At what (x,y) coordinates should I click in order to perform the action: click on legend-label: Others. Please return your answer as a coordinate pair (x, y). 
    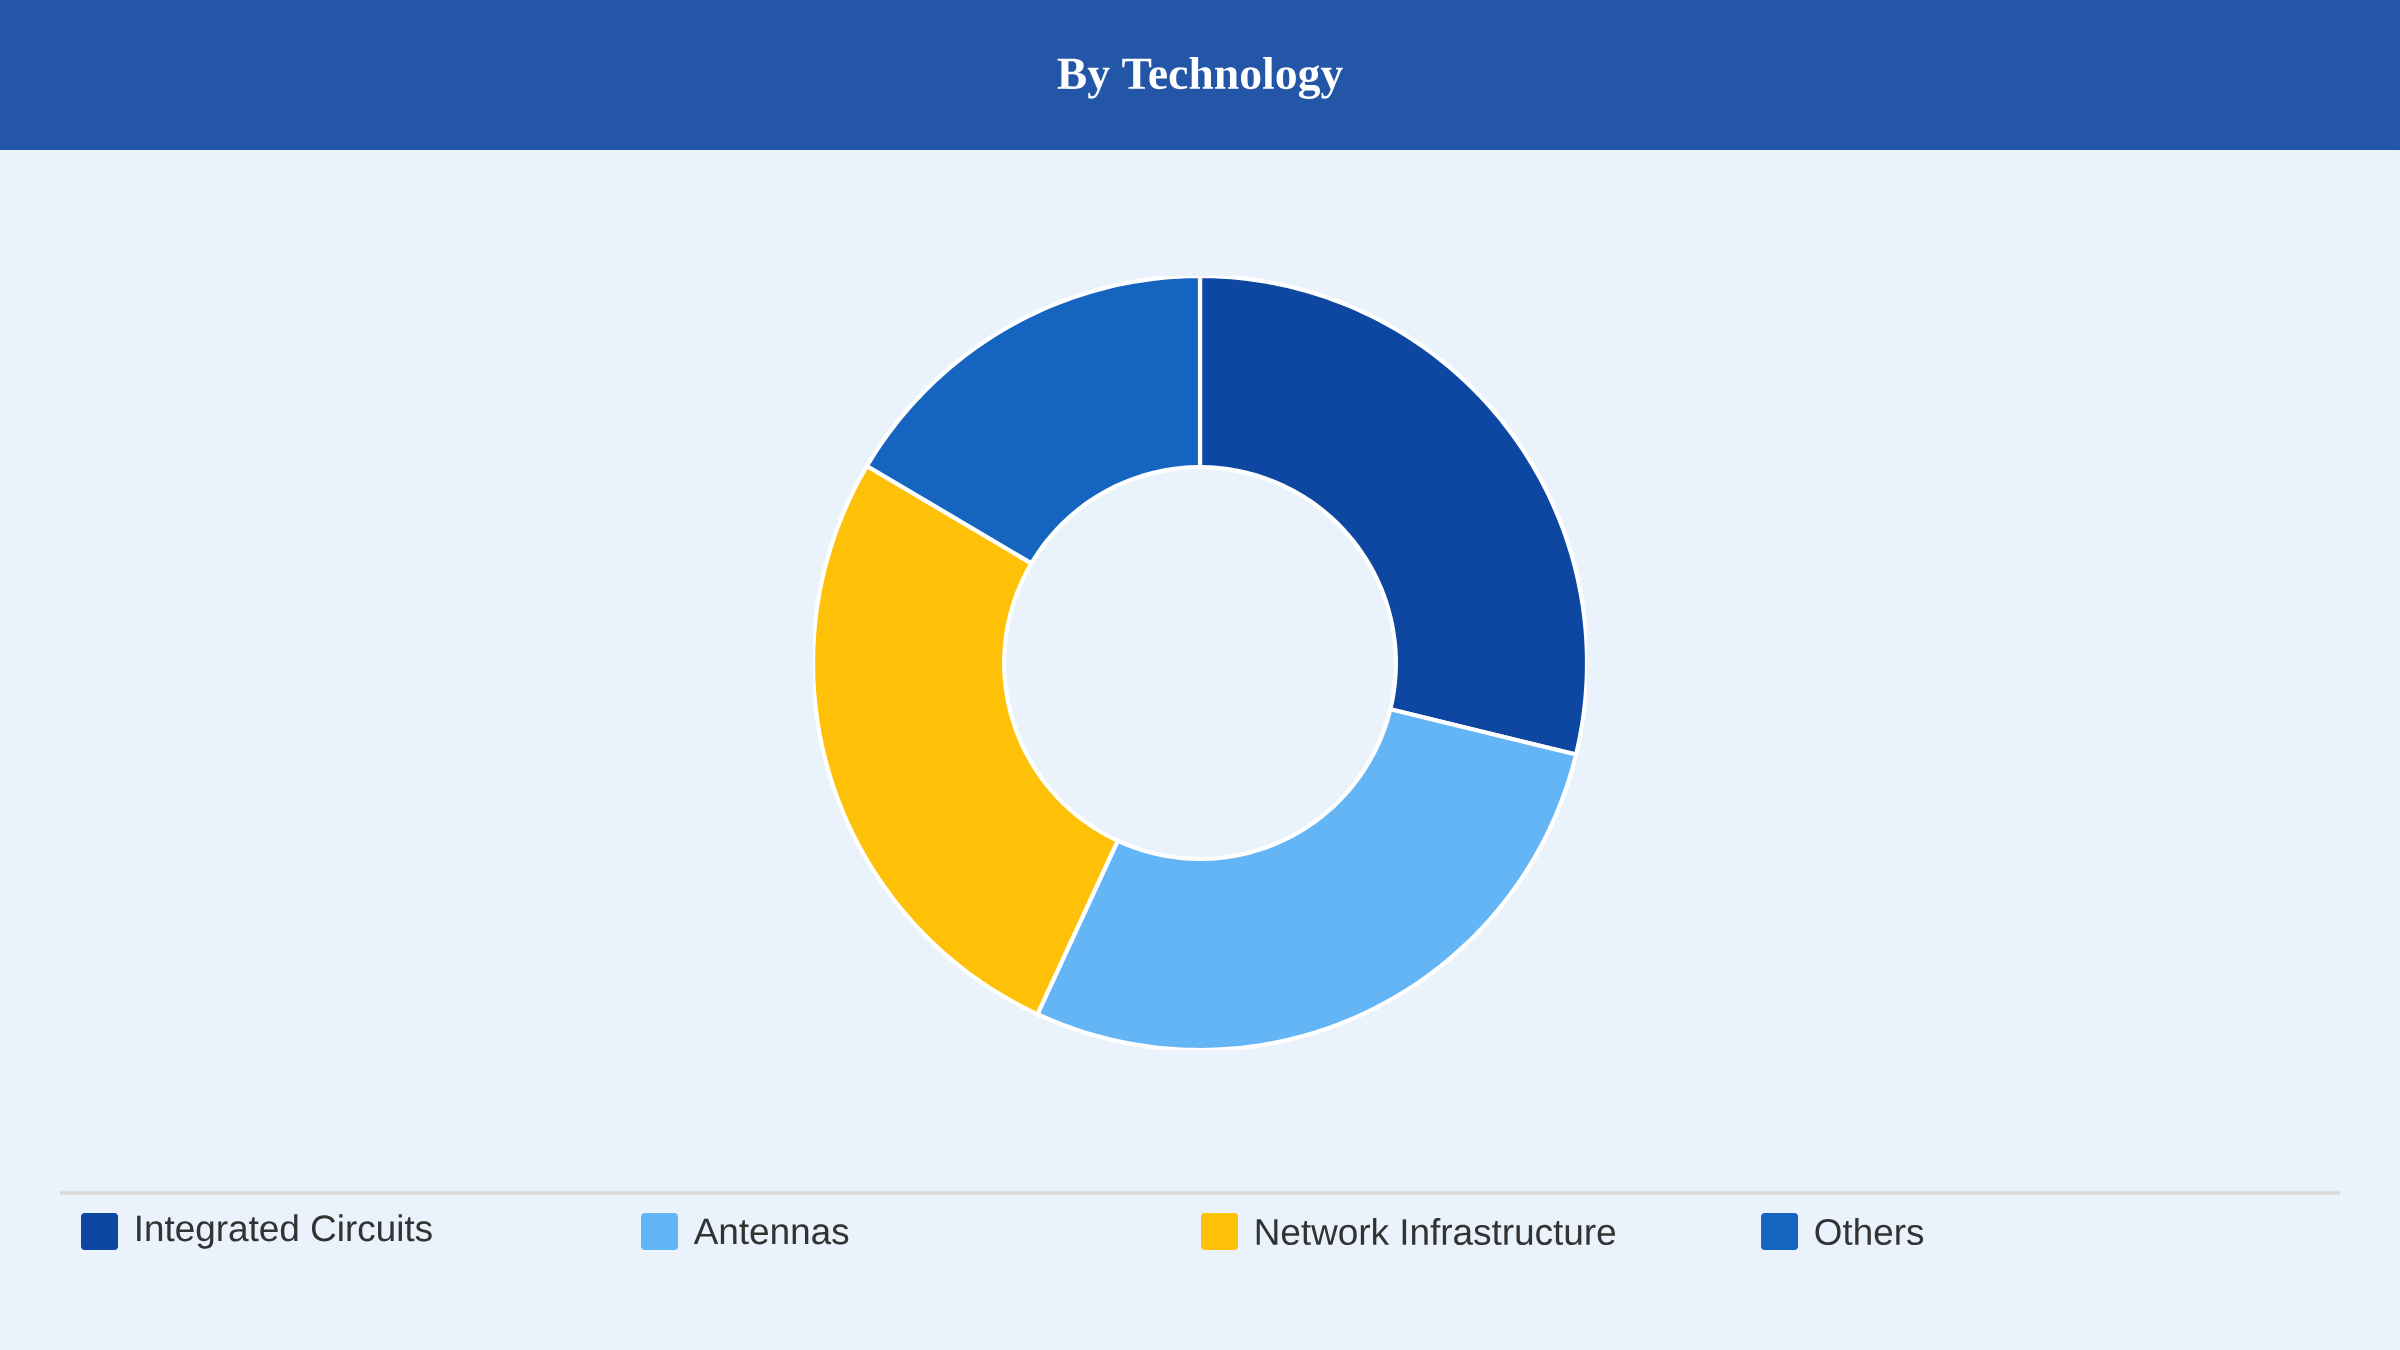
    Looking at the image, I should click on (1869, 1231).